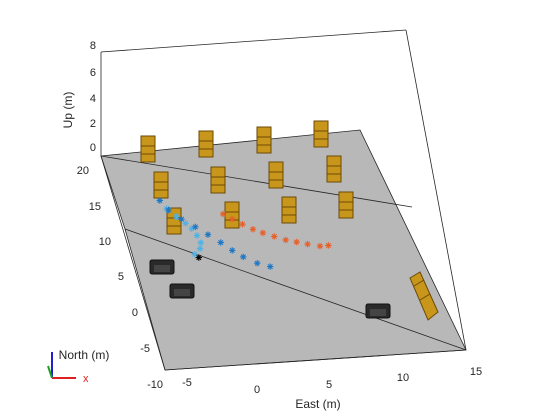 The width and height of the screenshot is (560, 420). What do you see at coordinates (93, 148) in the screenshot?
I see `z-tick-label: 0` at bounding box center [93, 148].